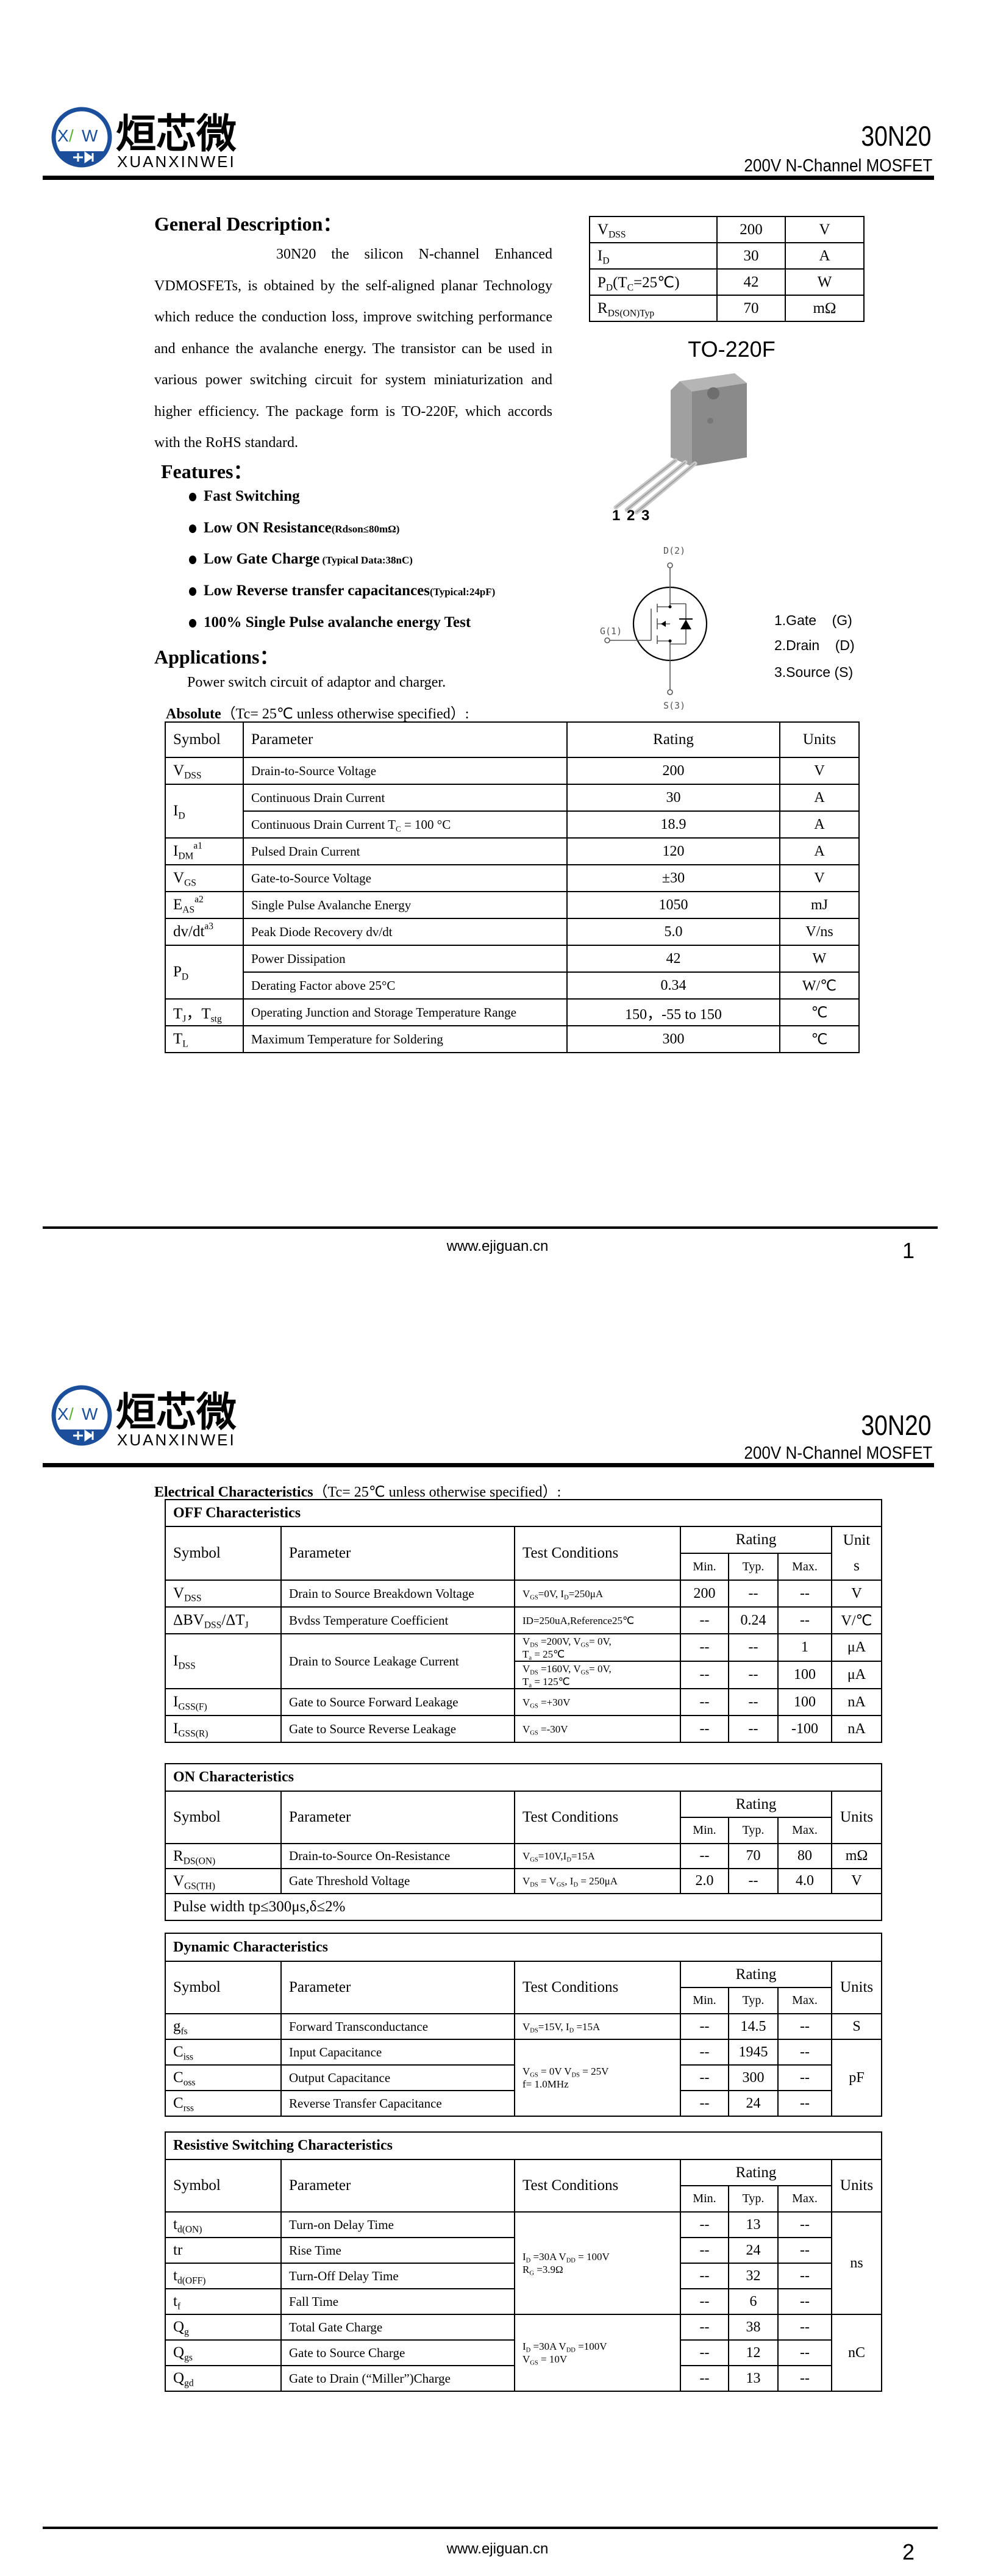 The height and width of the screenshot is (2576, 995). I want to click on table-row: Qgs Gate to Source Charge -- 12 --, so click(524, 2352).